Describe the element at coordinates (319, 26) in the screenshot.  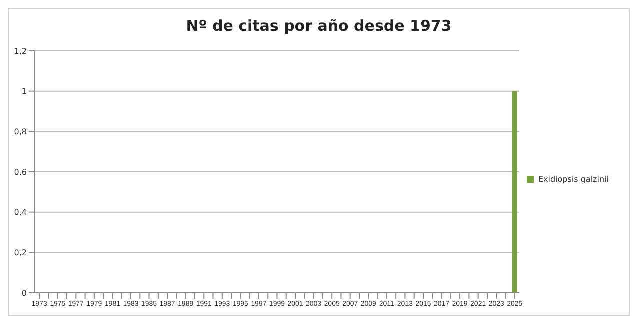
I see `chart-title: Nº de citas por año desde 1973` at that location.